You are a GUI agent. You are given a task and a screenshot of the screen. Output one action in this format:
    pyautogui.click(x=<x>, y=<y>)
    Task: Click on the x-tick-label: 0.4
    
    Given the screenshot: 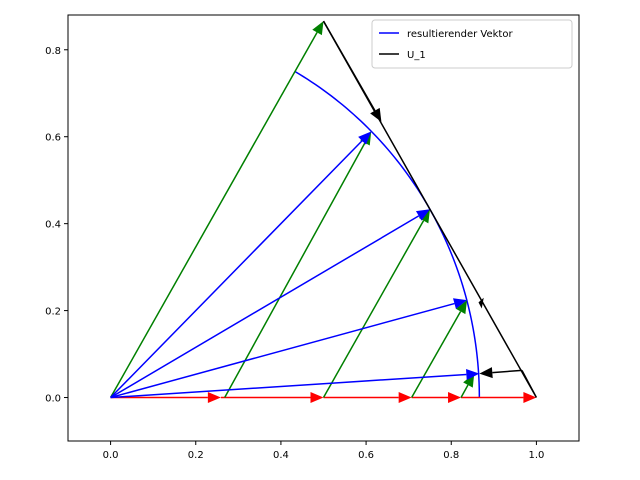 What is the action you would take?
    pyautogui.click(x=281, y=455)
    